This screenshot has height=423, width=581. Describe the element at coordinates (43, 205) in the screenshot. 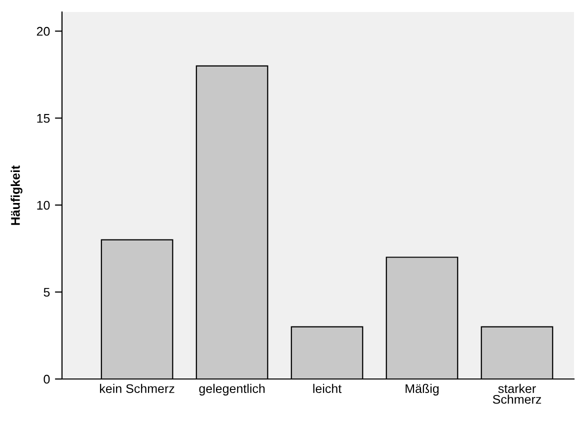

I see `y-tick-label: 10` at that location.